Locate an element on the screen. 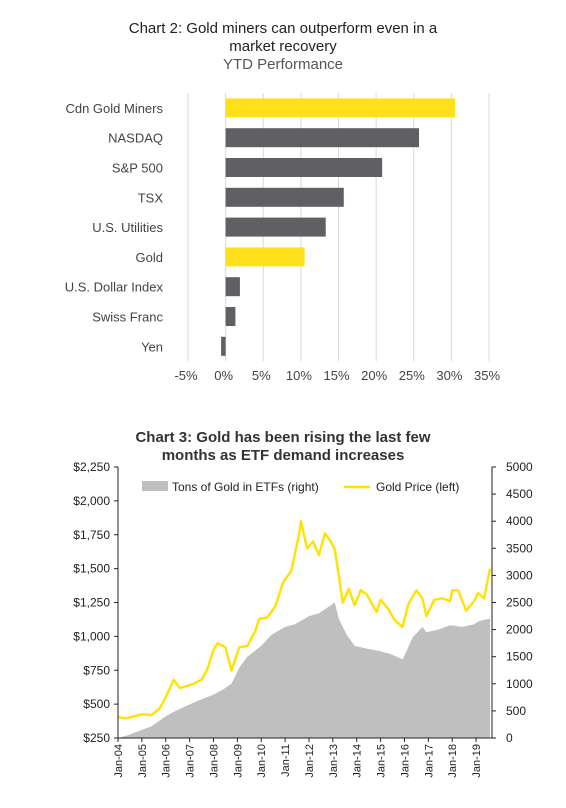 This screenshot has width=566, height=808. right-tick-label: 3500 is located at coordinates (519, 548).